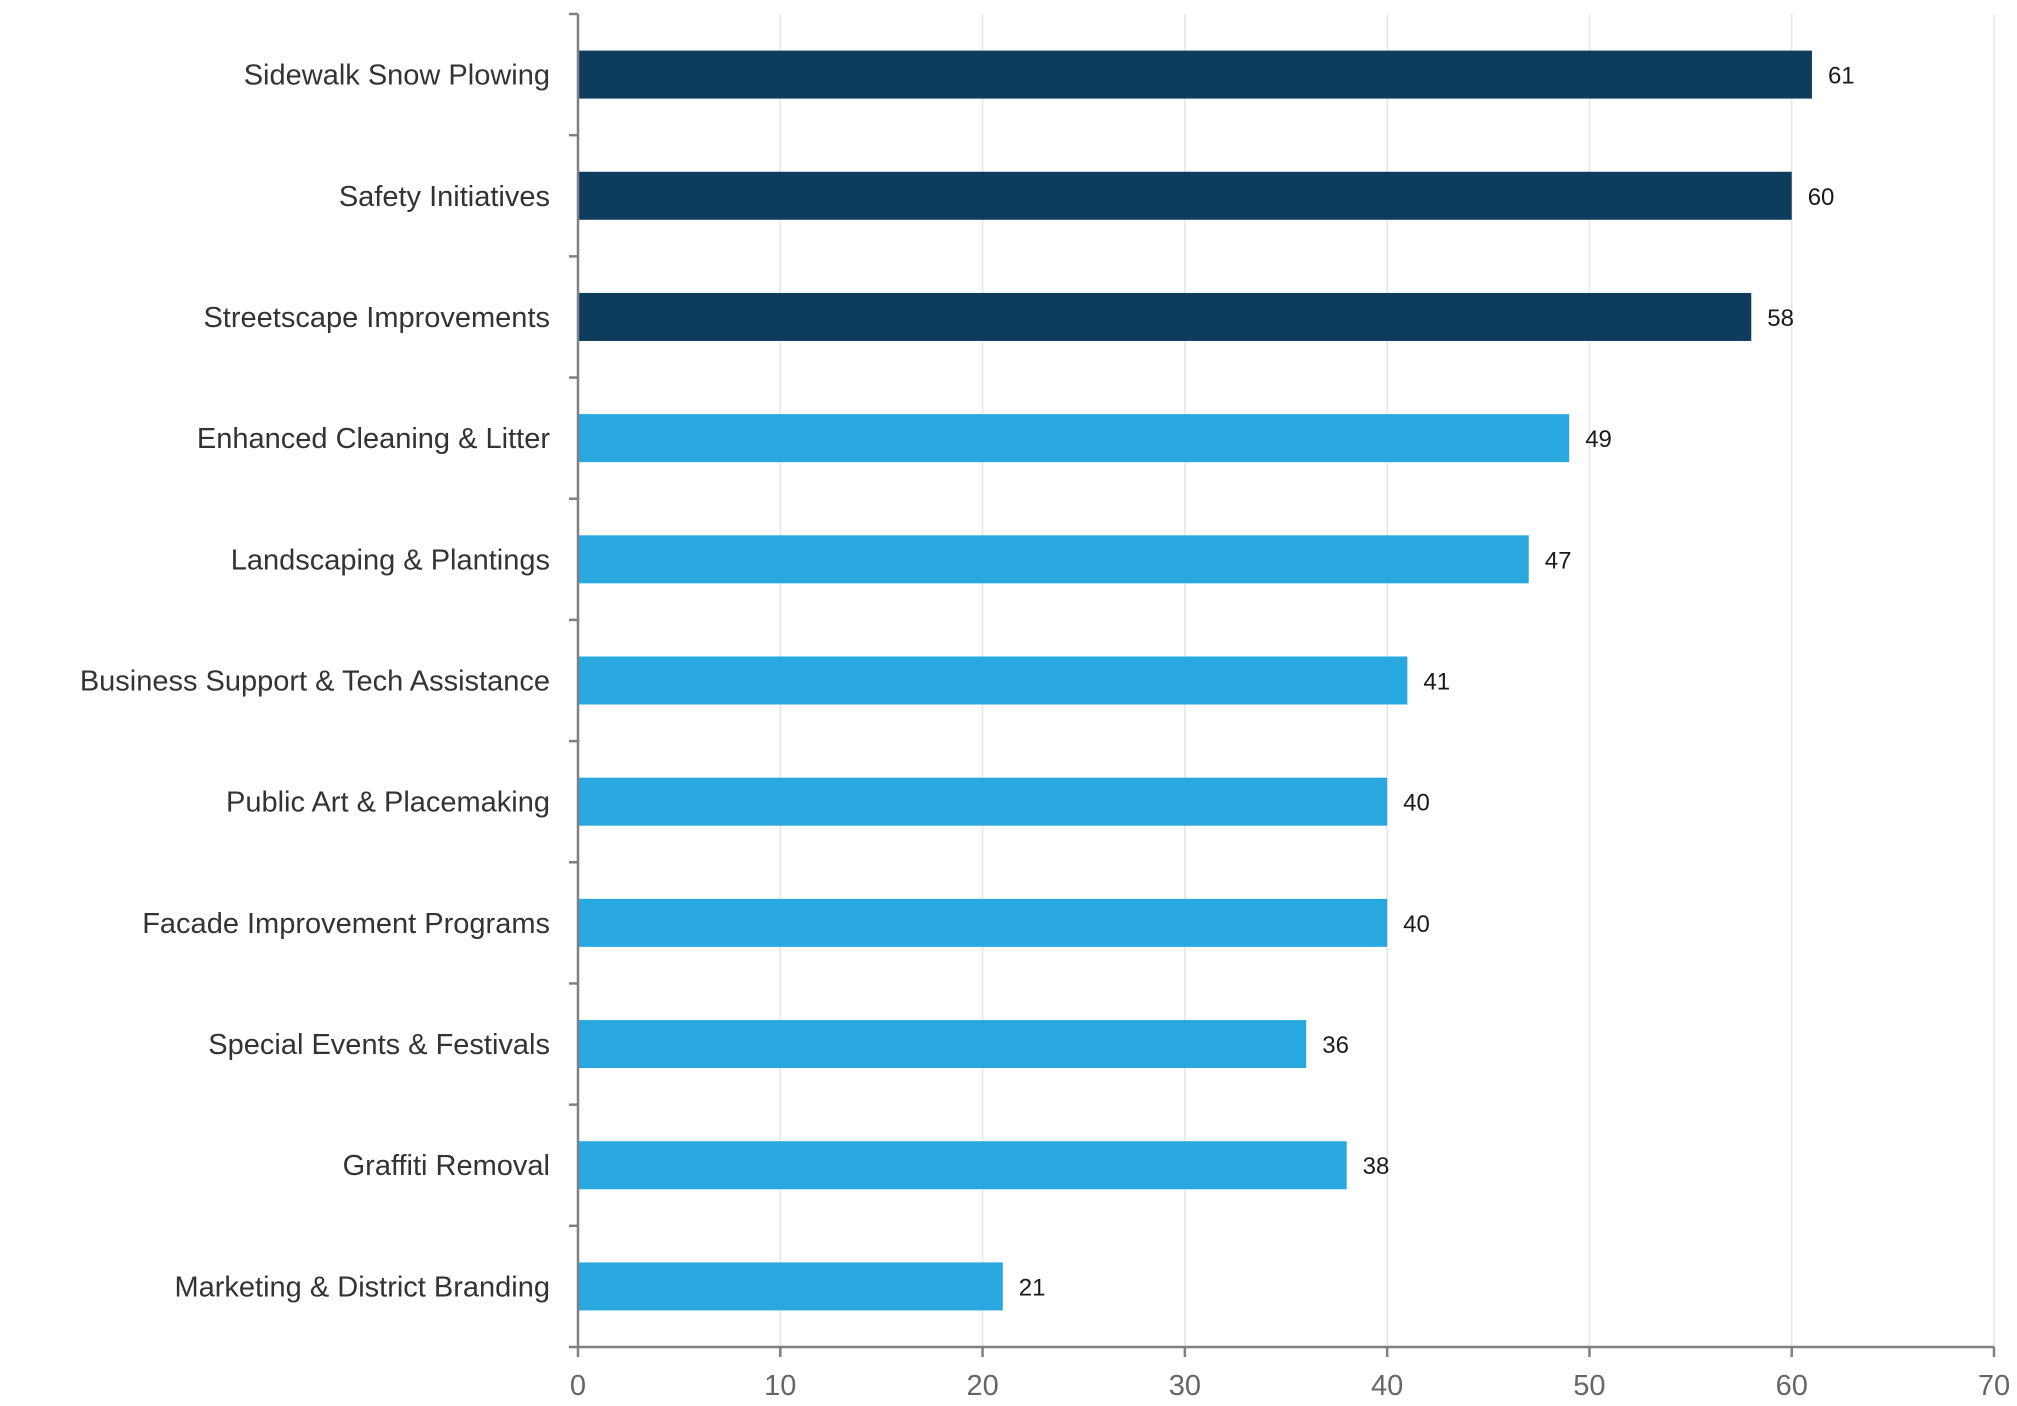 The width and height of the screenshot is (2017, 1406). I want to click on data-label-4: 49, so click(1598, 439).